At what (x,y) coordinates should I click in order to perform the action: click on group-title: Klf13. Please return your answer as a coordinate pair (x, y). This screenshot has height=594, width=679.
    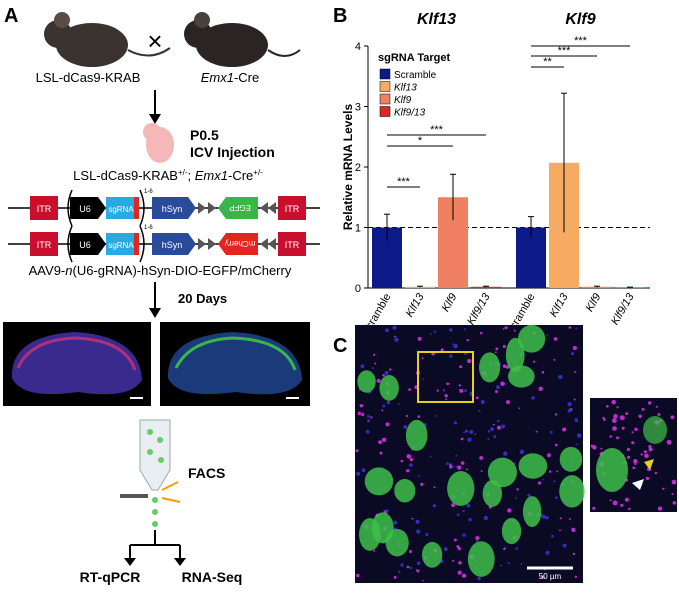
    Looking at the image, I should click on (436, 19).